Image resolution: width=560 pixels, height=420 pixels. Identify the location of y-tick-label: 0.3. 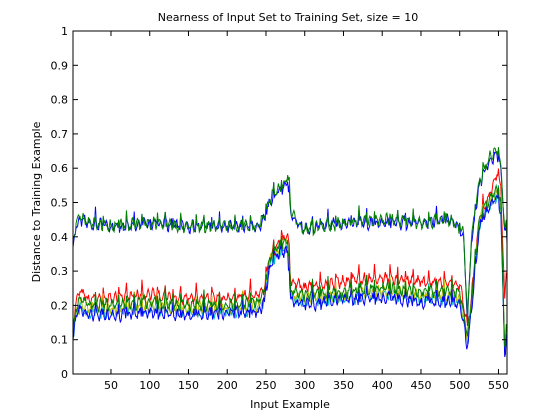
(60, 271).